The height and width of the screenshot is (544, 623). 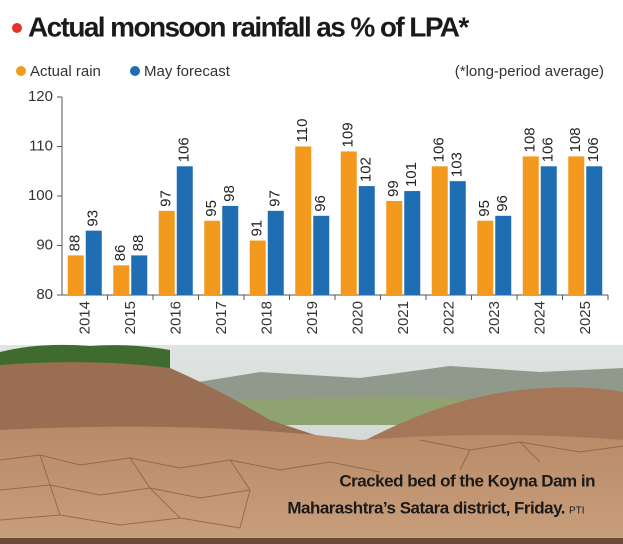 What do you see at coordinates (248, 26) in the screenshot?
I see `chart-title: Actual monsoon rainfall as % of LPA*` at bounding box center [248, 26].